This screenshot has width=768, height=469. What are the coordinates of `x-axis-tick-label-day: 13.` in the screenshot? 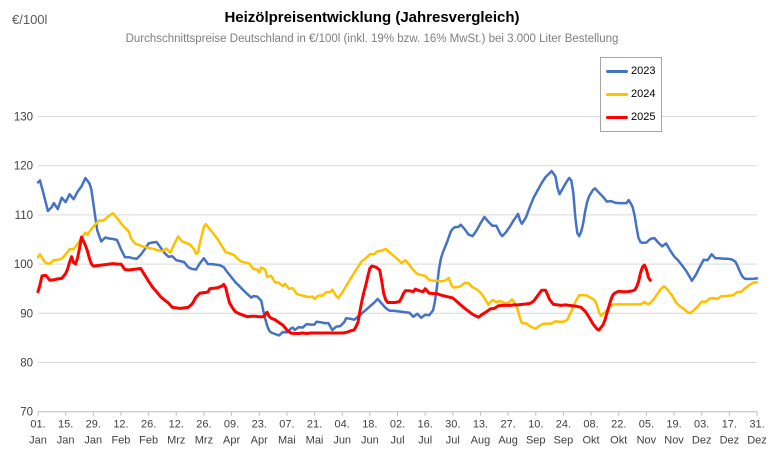 It's located at (480, 425).